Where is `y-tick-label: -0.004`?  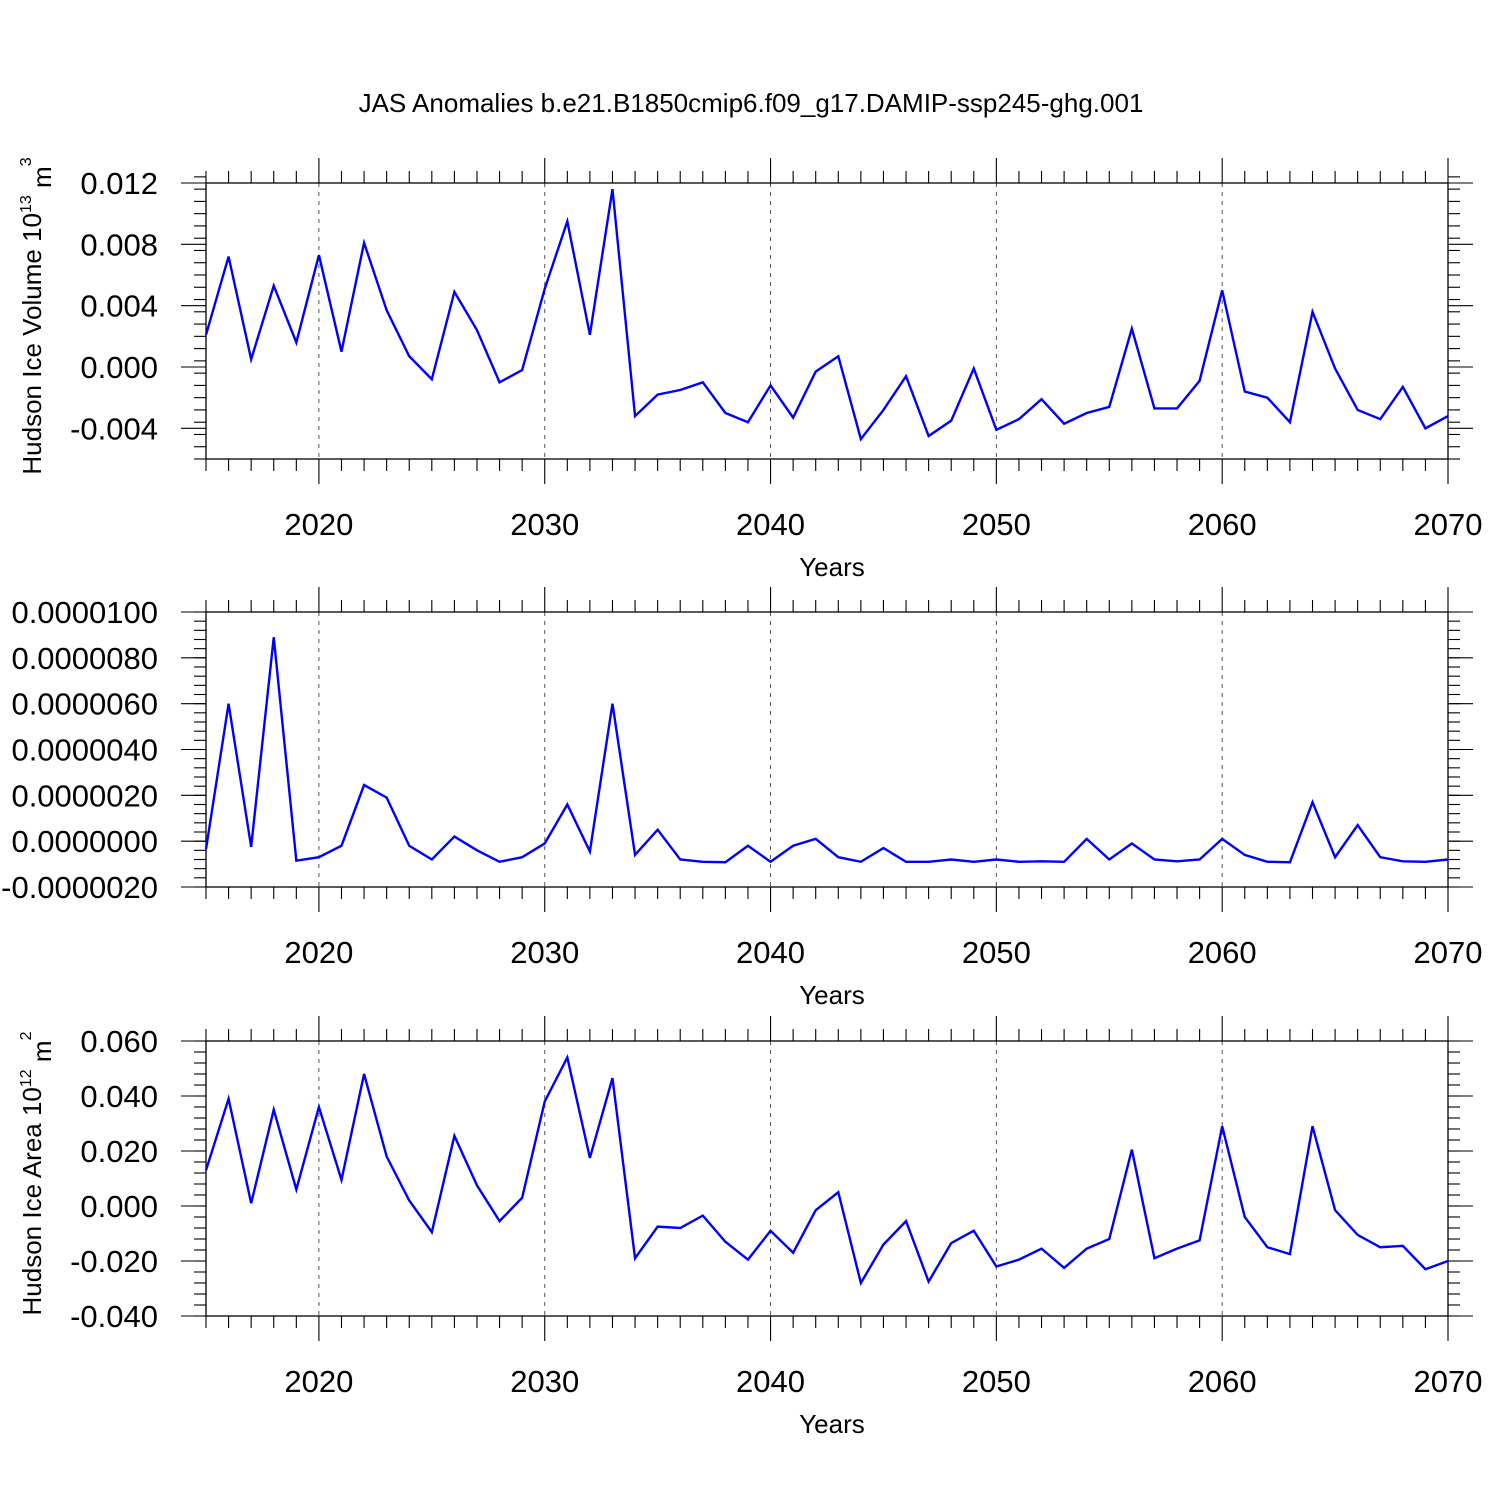
y-tick-label: -0.004 is located at coordinates (114, 428).